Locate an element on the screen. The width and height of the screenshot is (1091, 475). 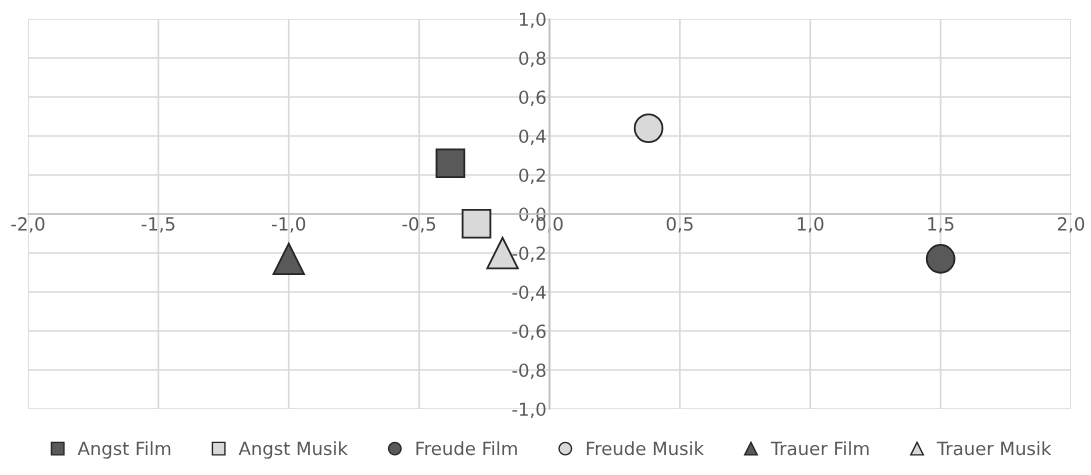
legend-label: Angst Musik is located at coordinates (293, 450).